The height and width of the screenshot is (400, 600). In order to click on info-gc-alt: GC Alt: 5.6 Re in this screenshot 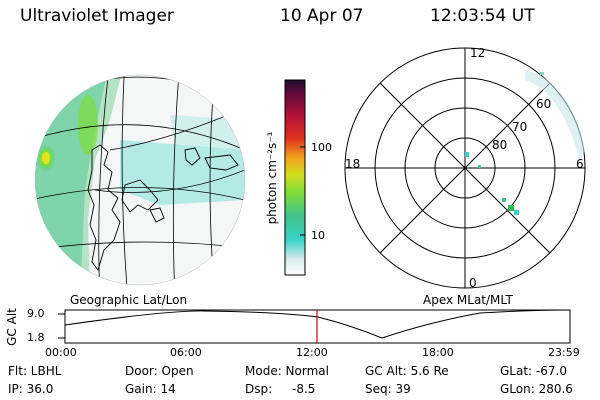, I will do `click(407, 371)`.